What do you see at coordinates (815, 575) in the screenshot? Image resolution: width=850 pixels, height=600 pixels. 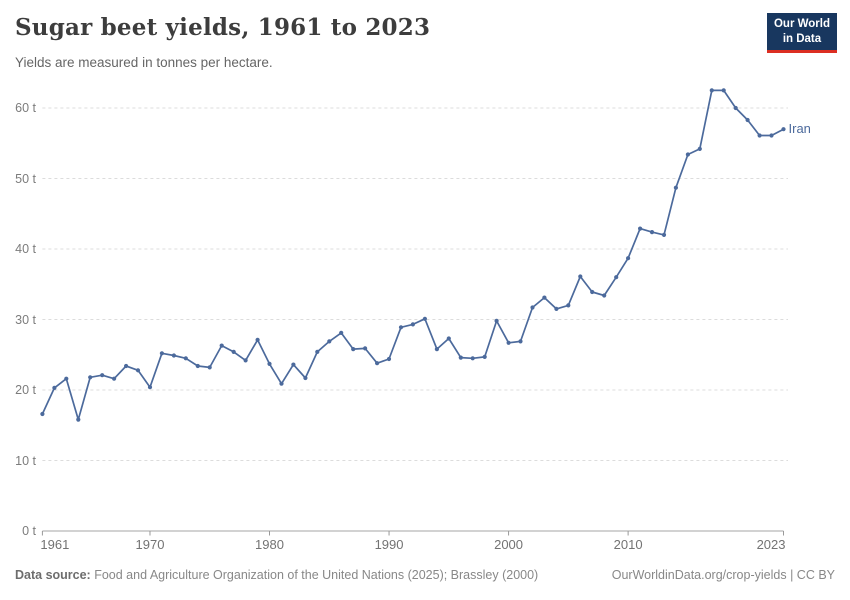 I see `license-link: CC BY` at bounding box center [815, 575].